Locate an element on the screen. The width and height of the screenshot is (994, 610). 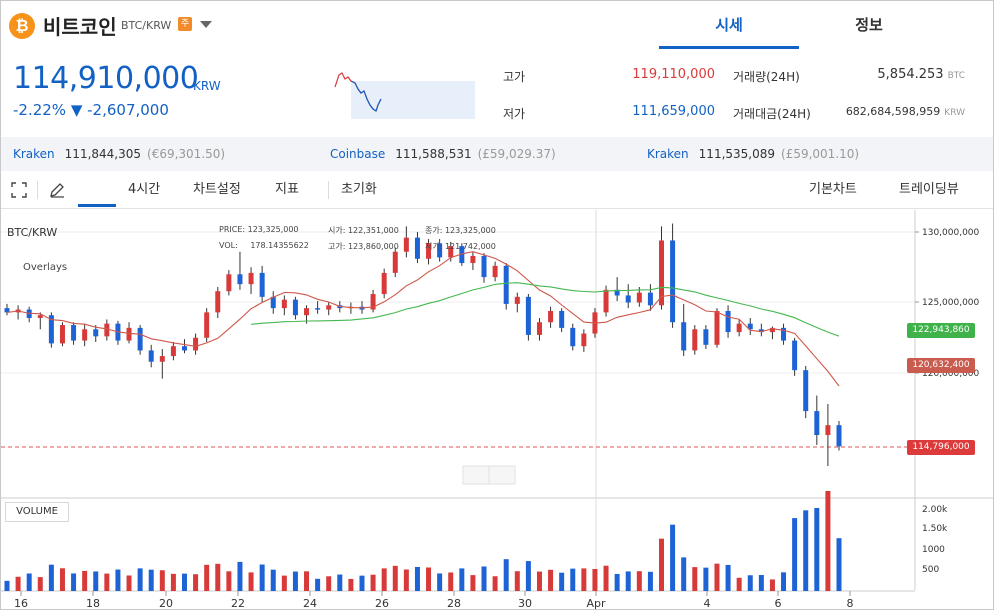
price-tick-label: 120,000,000 is located at coordinates (951, 374).